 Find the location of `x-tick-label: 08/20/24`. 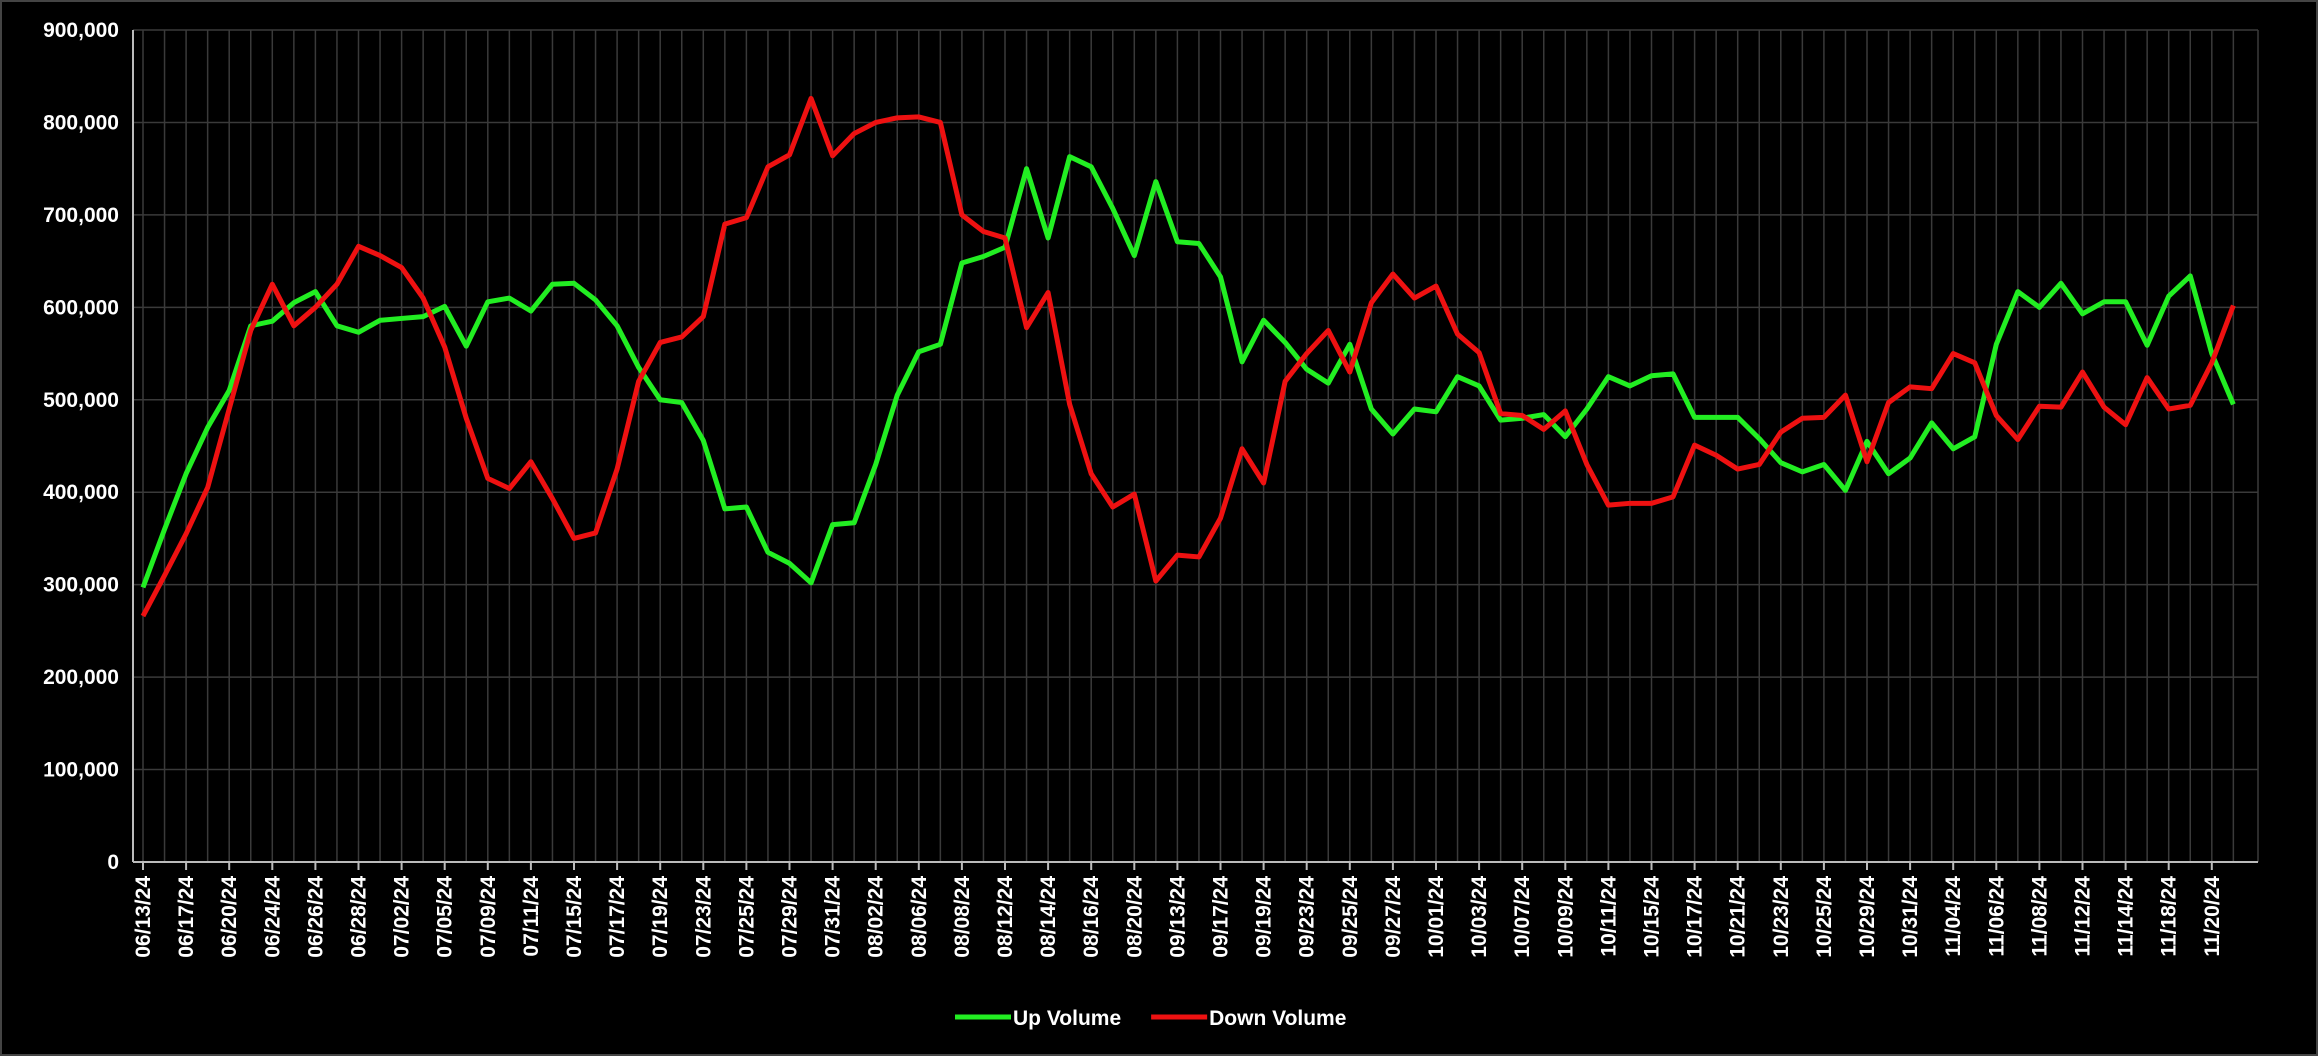

x-tick-label: 08/20/24 is located at coordinates (1134, 917).